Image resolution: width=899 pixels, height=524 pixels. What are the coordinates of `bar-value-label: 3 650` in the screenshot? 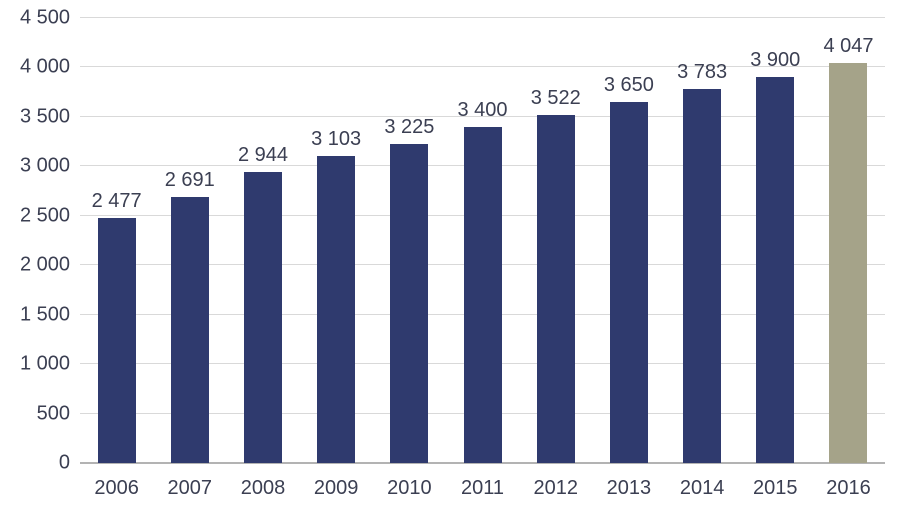 It's located at (628, 85).